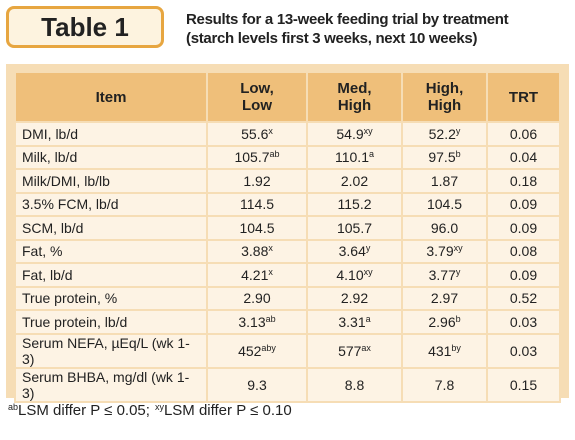  I want to click on cell-value: 96.0, so click(444, 227).